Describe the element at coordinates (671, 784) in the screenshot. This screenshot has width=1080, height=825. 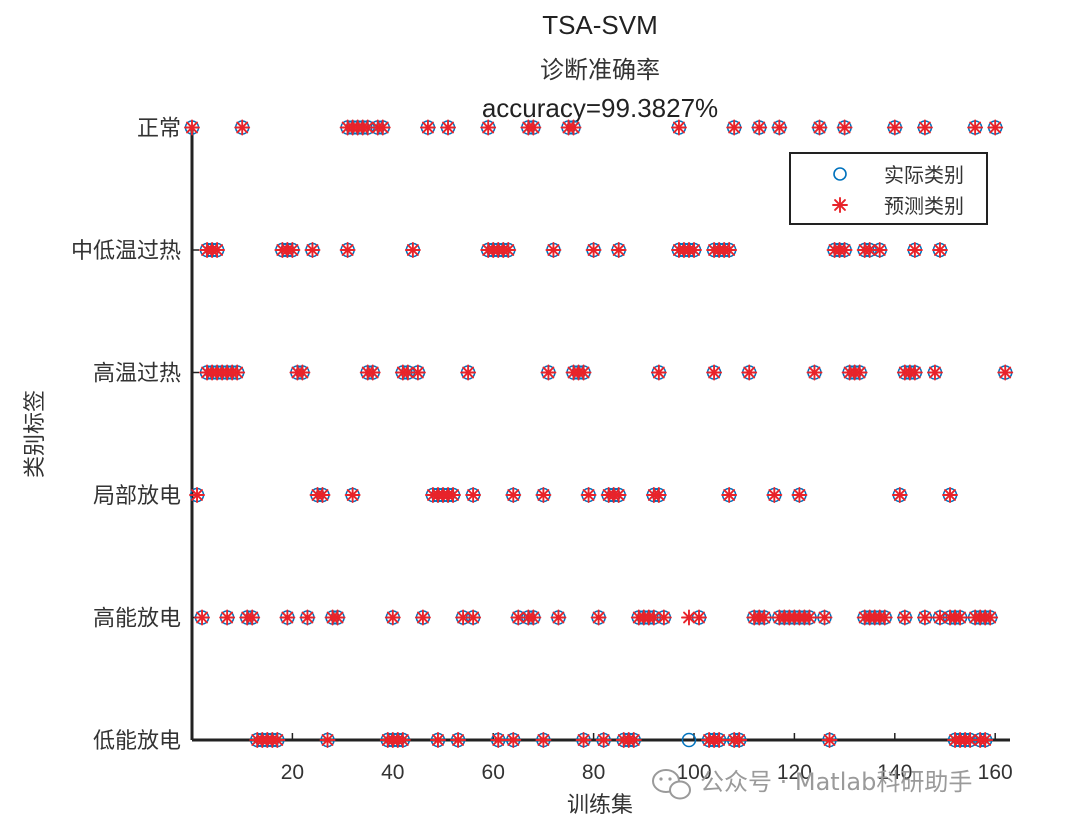
I see `wechat-icon` at that location.